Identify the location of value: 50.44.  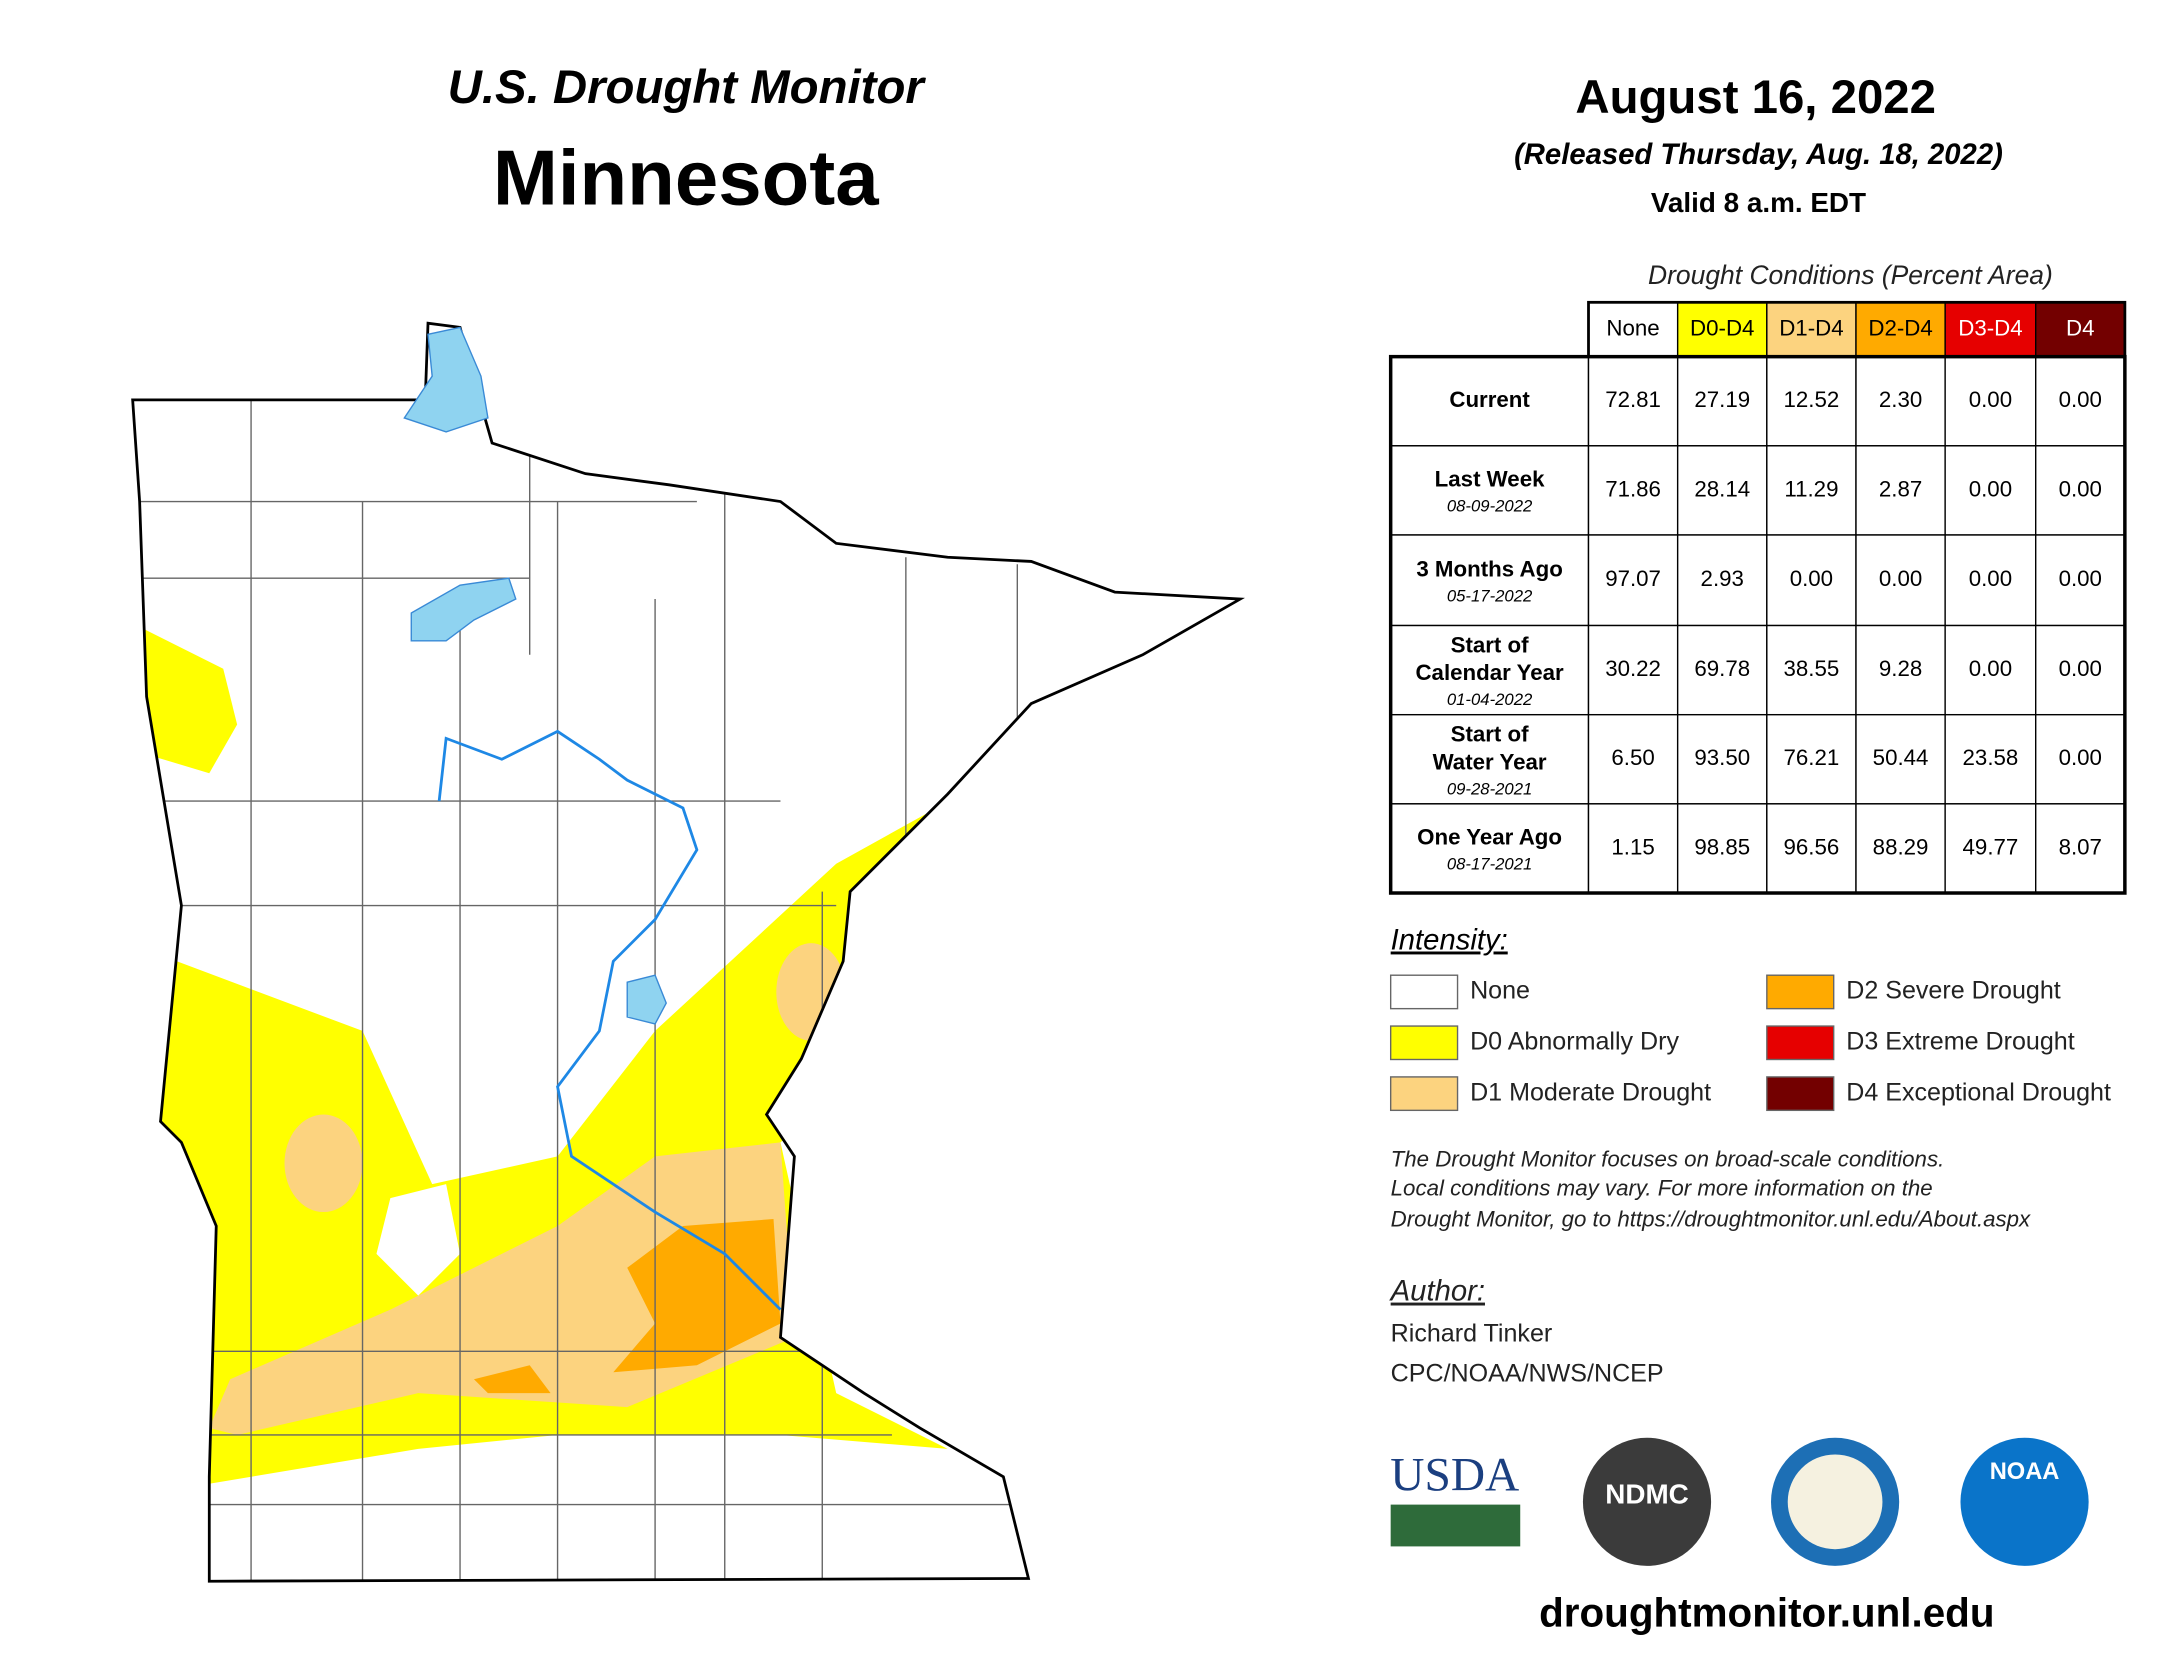
(1901, 757).